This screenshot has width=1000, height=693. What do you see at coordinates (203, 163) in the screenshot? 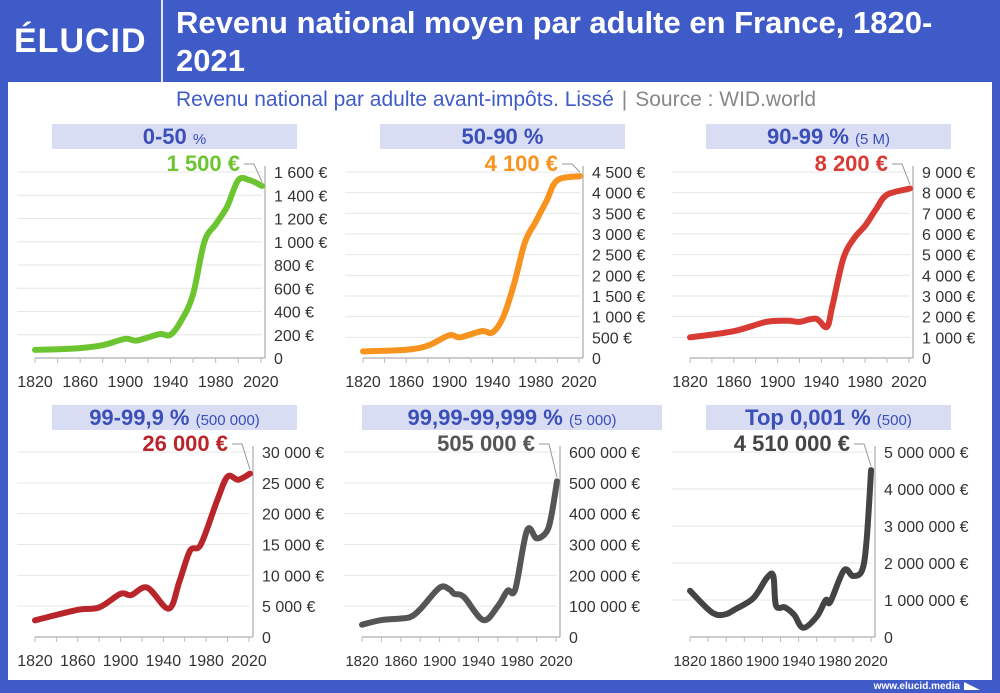
I see `last-value-label: 1 500 €` at bounding box center [203, 163].